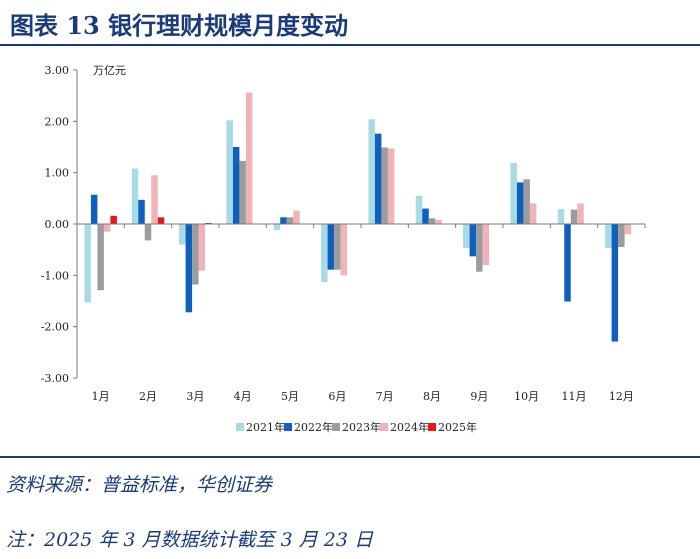 Image resolution: width=700 pixels, height=559 pixels. I want to click on legend-label: 2025年, so click(457, 427).